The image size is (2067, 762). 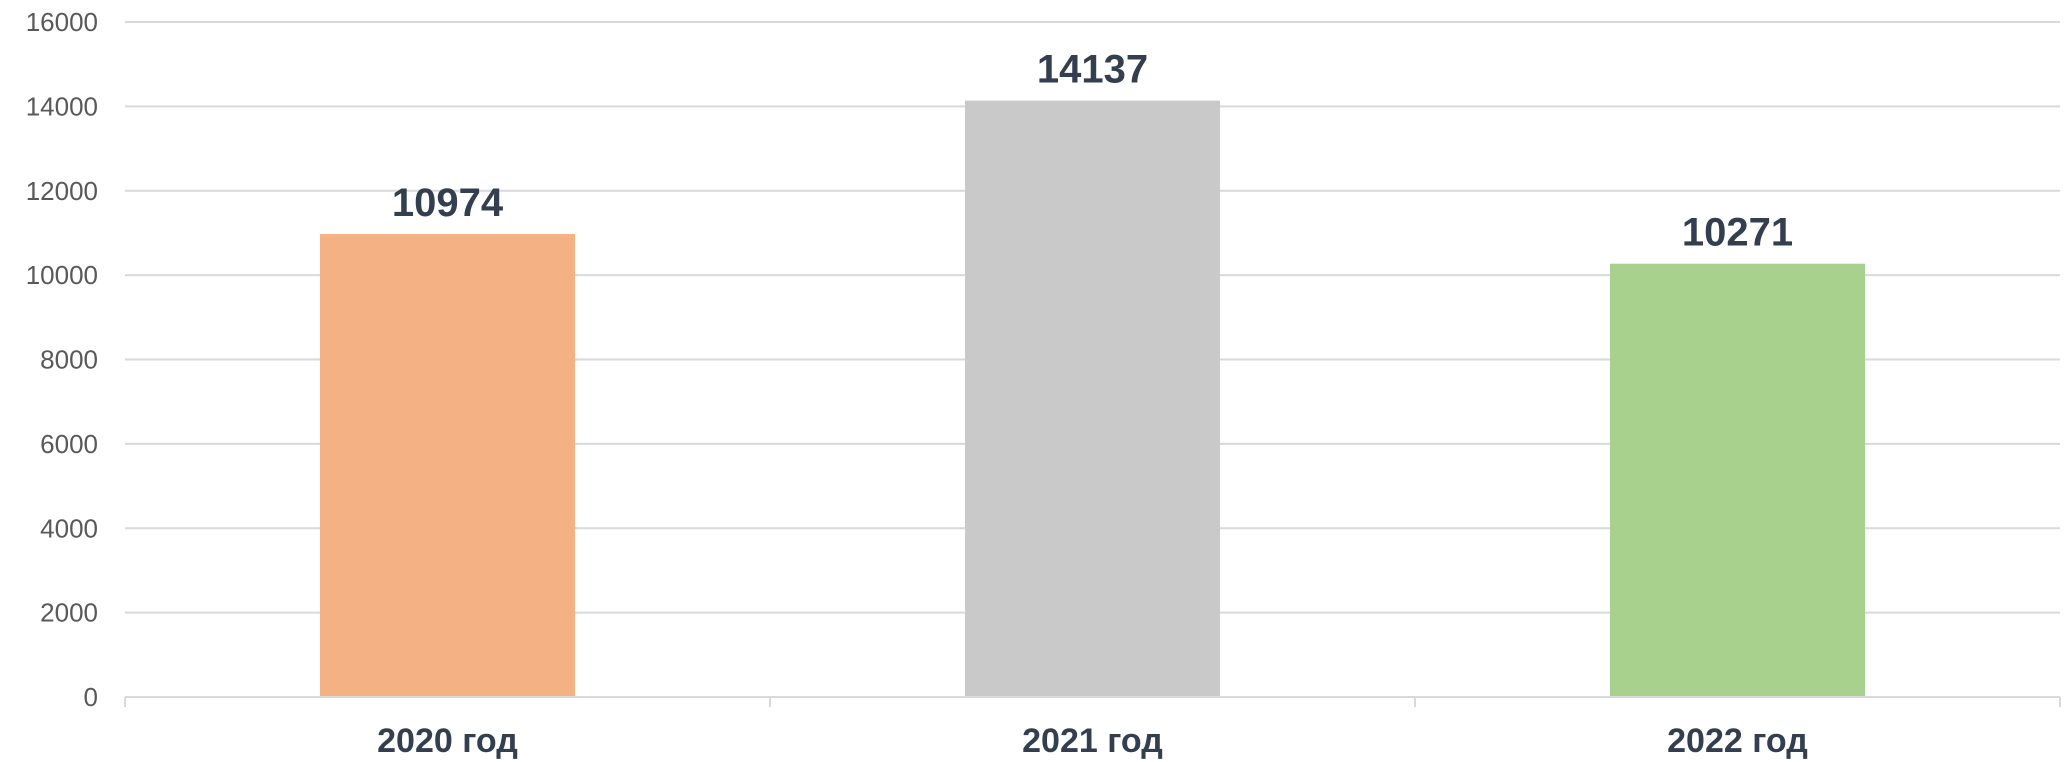 What do you see at coordinates (447, 741) in the screenshot?
I see `x-tick-label: 2020 год` at bounding box center [447, 741].